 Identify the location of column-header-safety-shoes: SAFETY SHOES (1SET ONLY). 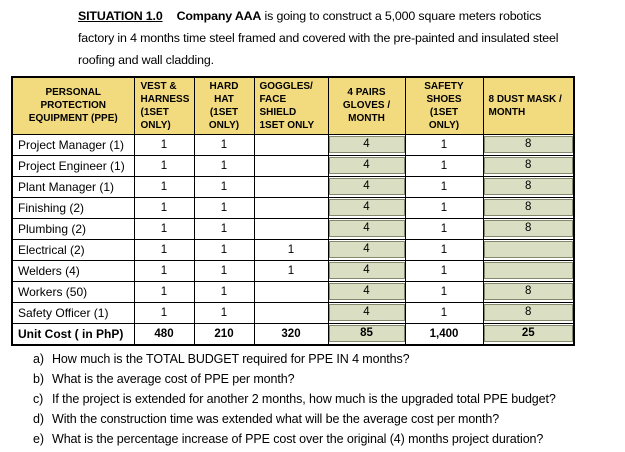
(444, 105).